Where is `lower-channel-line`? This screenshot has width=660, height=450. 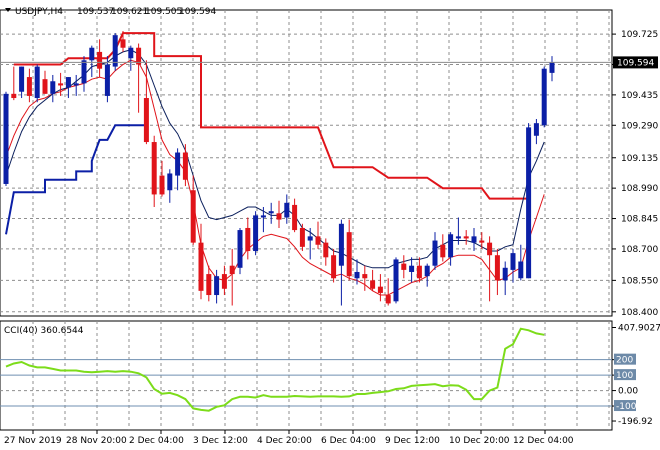 lower-channel-line is located at coordinates (76, 179).